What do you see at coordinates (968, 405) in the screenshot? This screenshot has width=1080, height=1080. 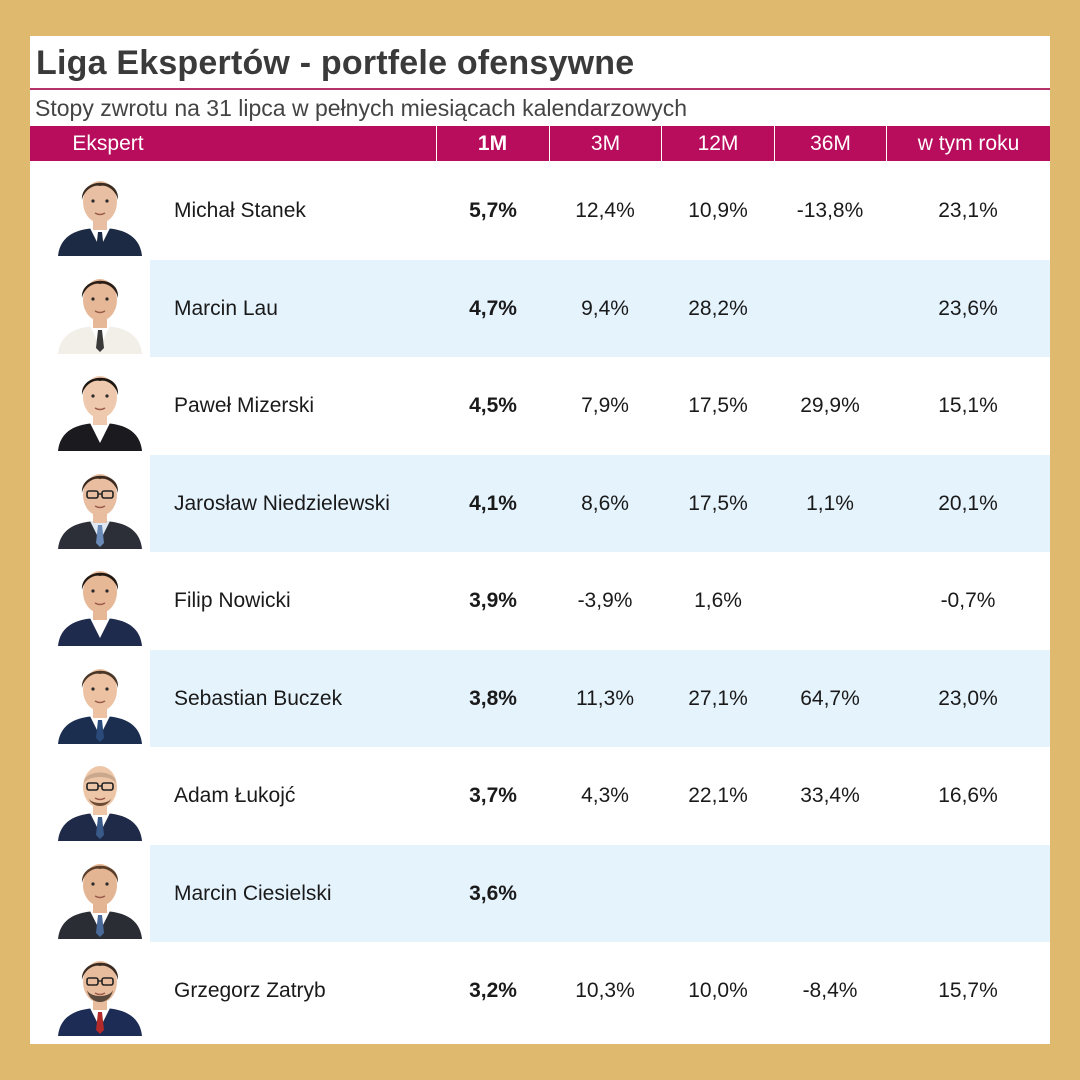 I see `cell-ytd: 15,1%` at bounding box center [968, 405].